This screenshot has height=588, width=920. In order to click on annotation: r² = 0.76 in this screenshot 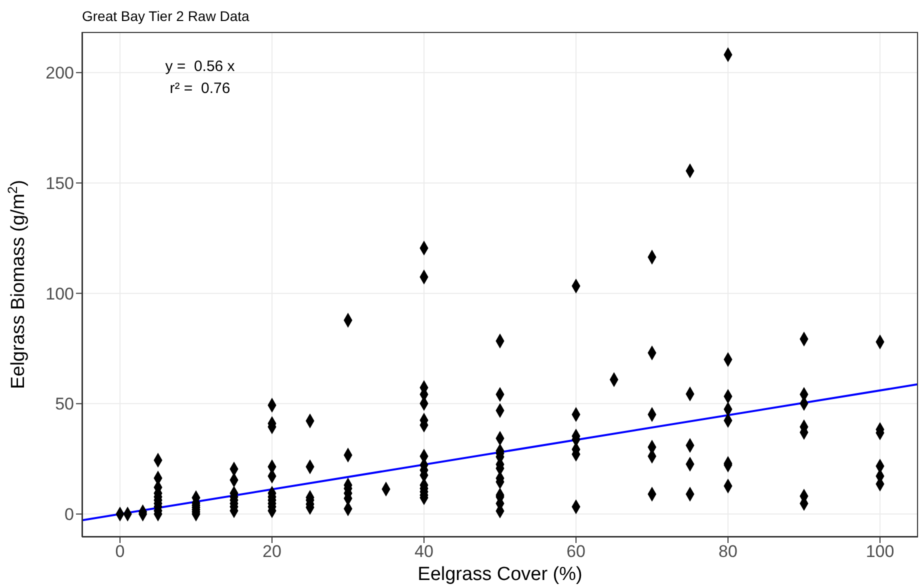, I will do `click(200, 88)`.